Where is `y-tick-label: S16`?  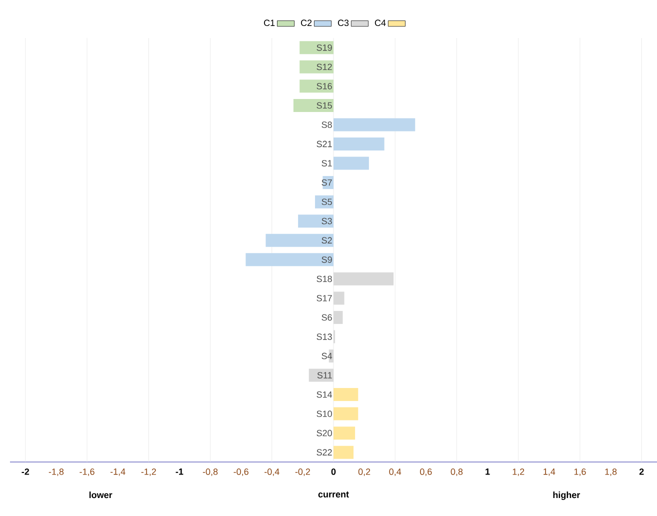 y-tick-label: S16 is located at coordinates (324, 86).